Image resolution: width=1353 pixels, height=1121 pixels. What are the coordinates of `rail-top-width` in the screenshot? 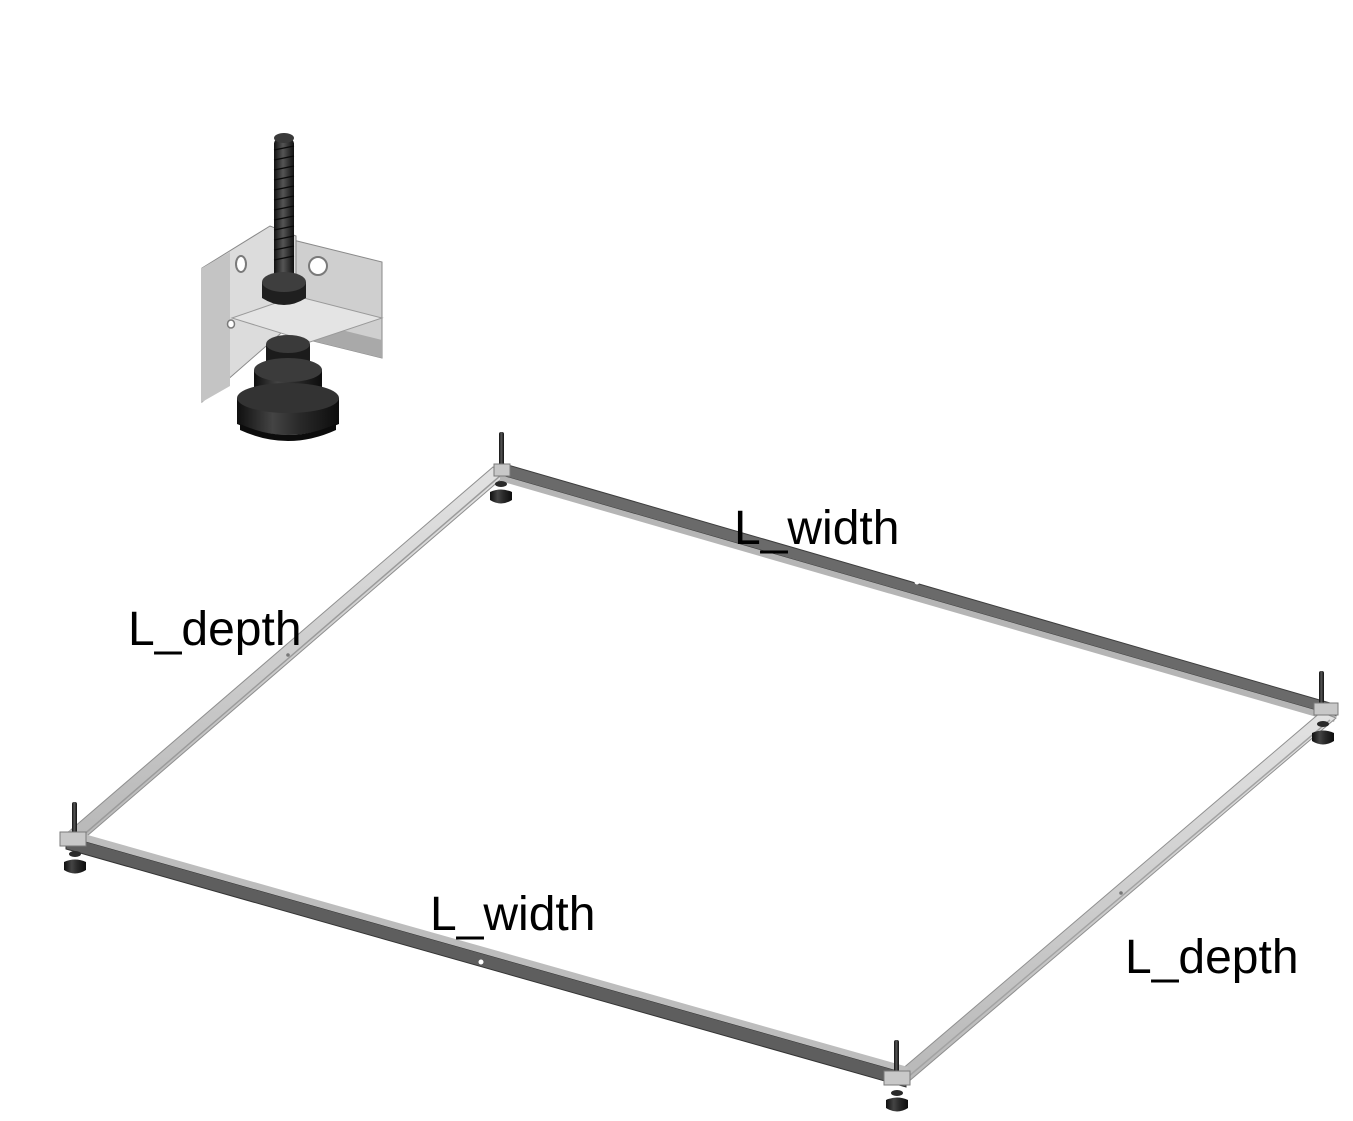 It's located at (918, 589).